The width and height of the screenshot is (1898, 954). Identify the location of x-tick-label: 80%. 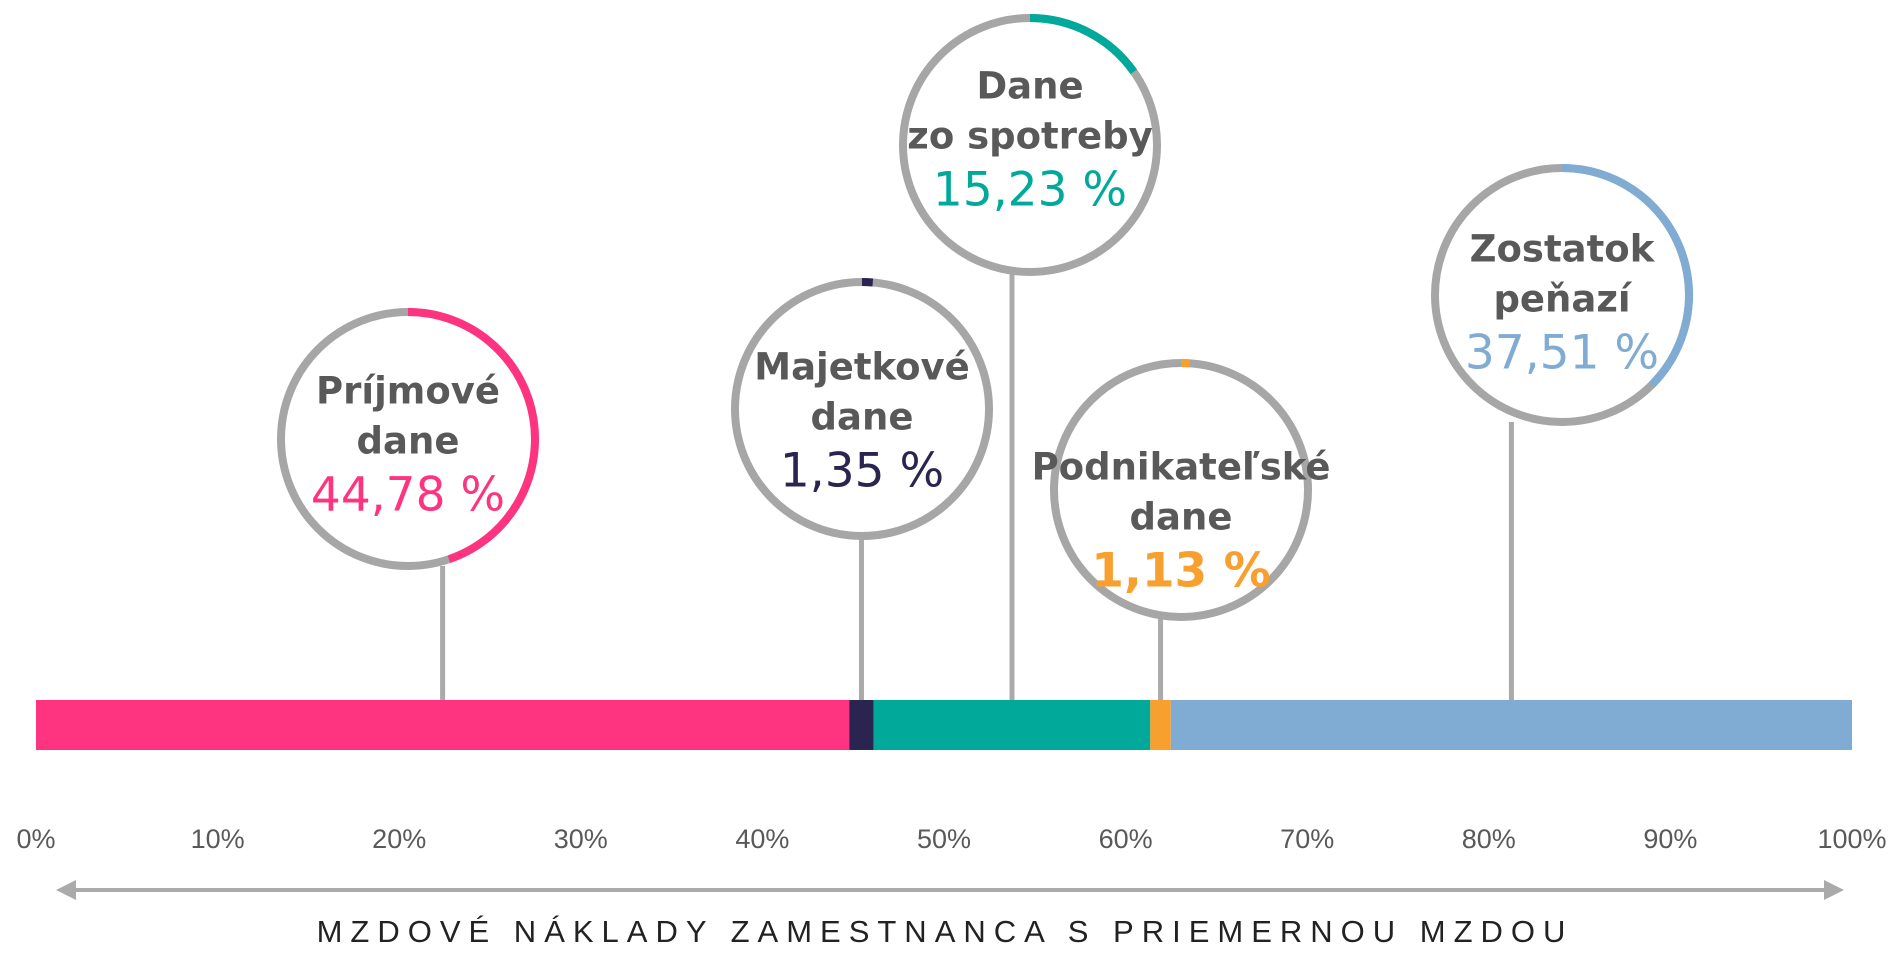
(1489, 839).